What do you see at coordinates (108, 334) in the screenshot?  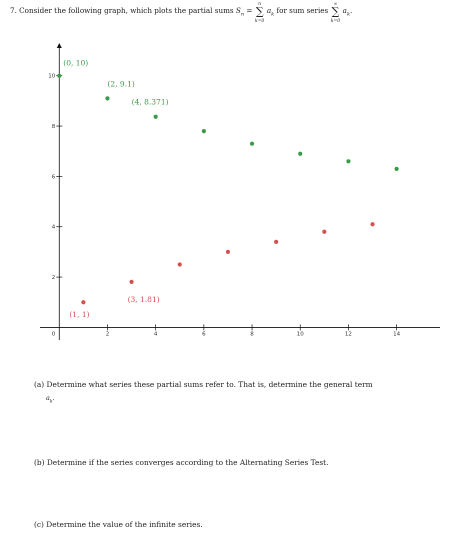 I see `x-tick-label-2: 2` at bounding box center [108, 334].